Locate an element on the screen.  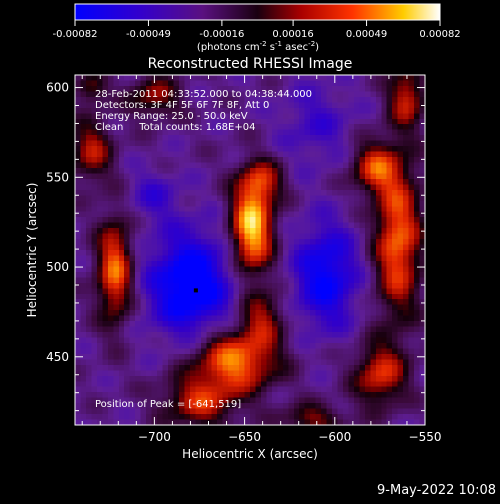
colorbar-tick-label: -0.00016 is located at coordinates (221, 34).